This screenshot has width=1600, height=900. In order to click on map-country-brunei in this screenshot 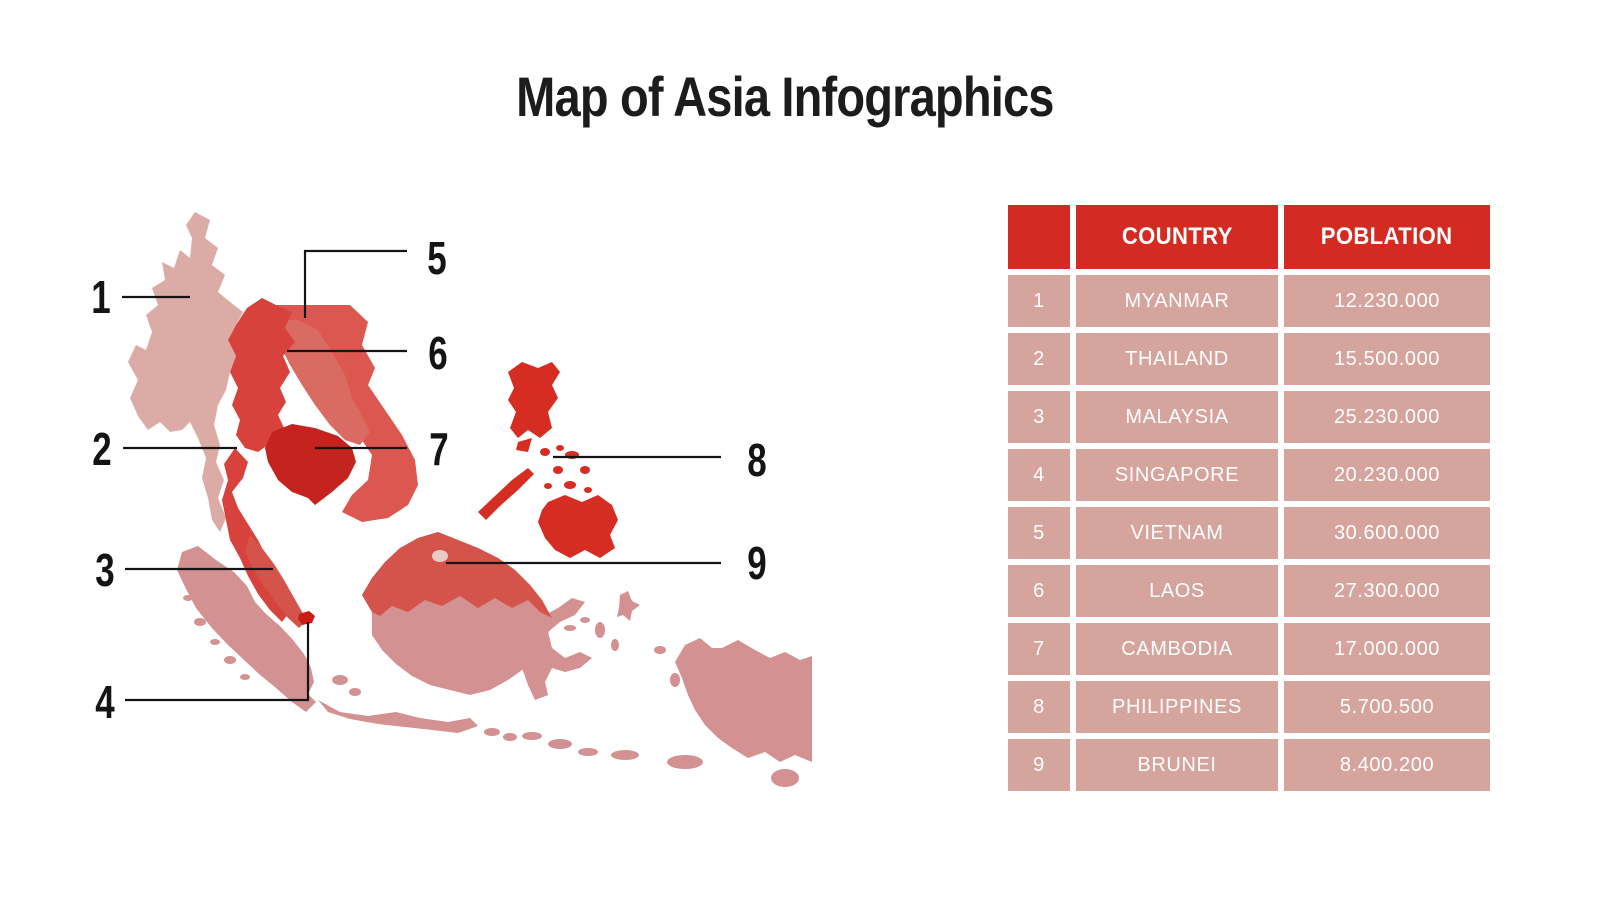, I will do `click(440, 556)`.